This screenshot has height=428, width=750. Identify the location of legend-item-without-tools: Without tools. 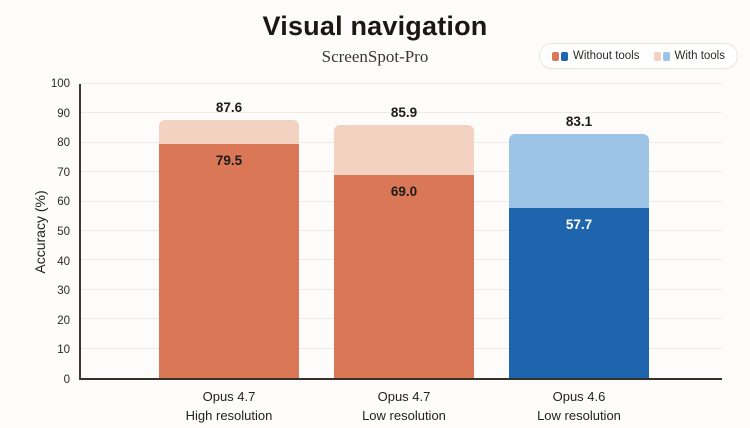
(596, 56).